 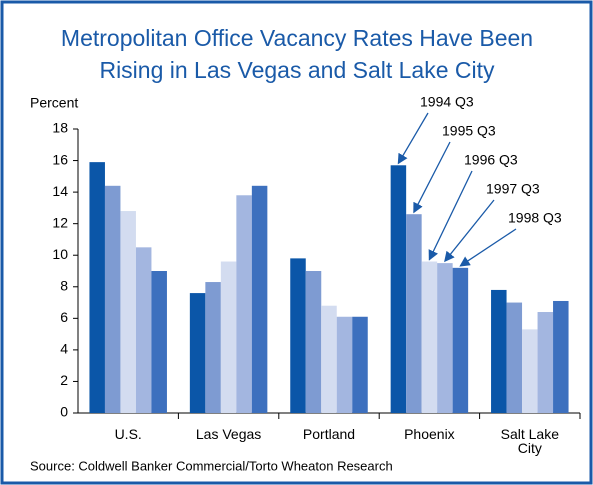 I want to click on legend-label: 1996 Q3, so click(x=491, y=160).